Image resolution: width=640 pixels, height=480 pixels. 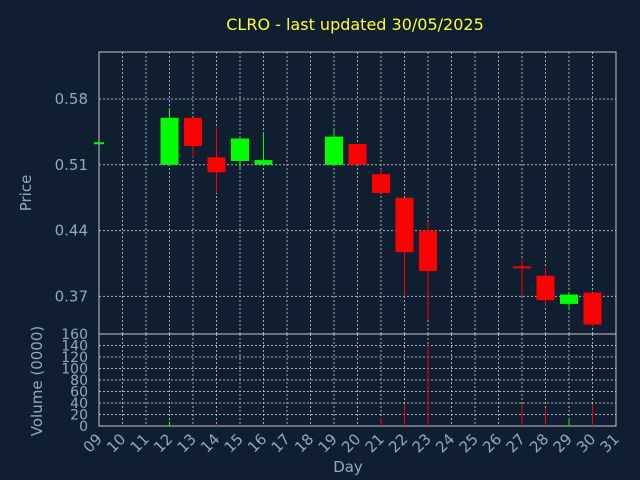 I want to click on price-axis-ticks: 0.37 0.44 0.51 0.58, so click(x=71, y=197).